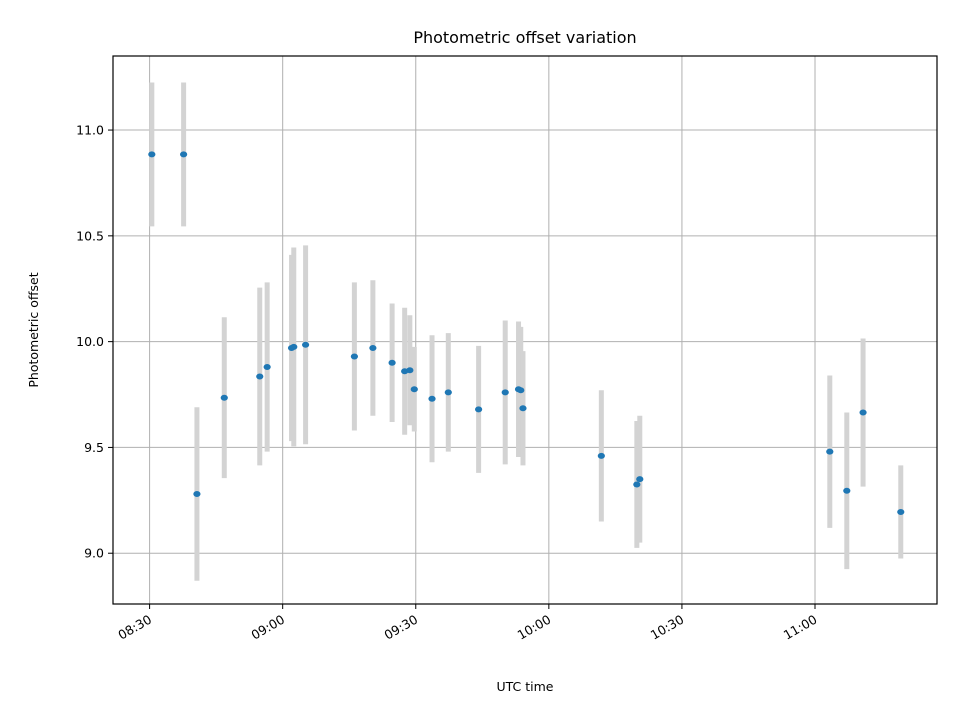 The image size is (960, 720). I want to click on y-tick-label: 9.5, so click(94, 447).